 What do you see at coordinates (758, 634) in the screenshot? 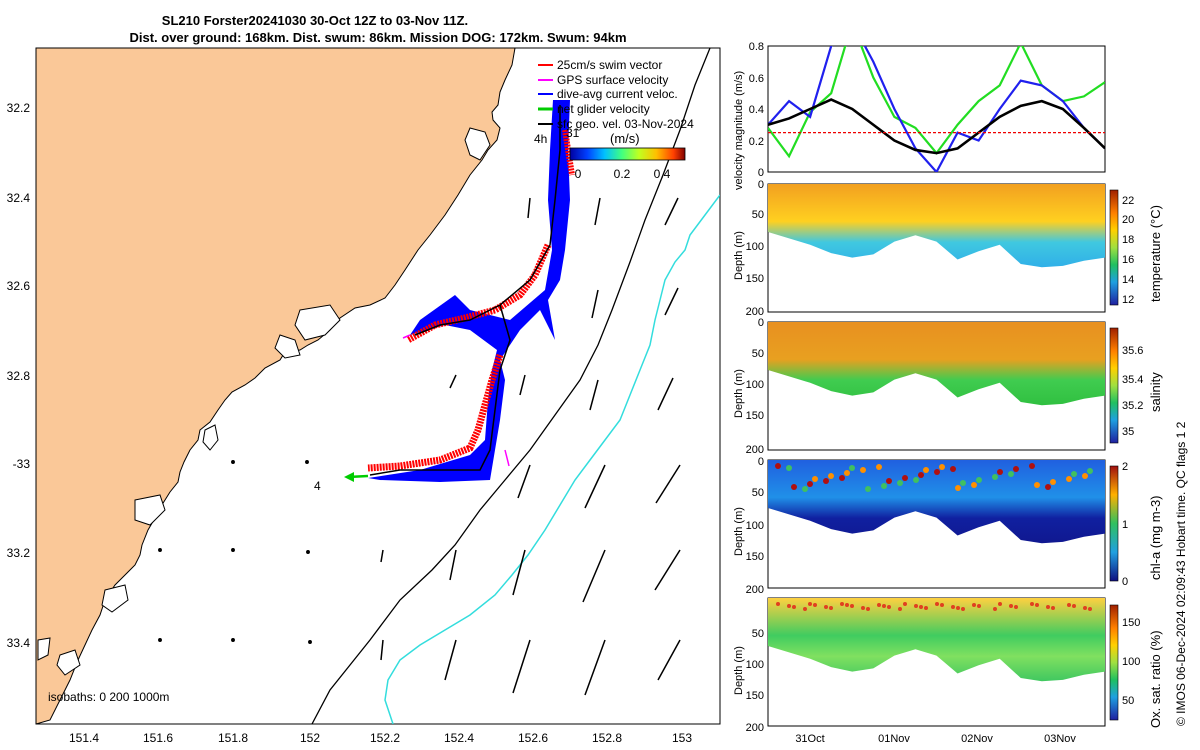
I see `ox-ytick: 50` at bounding box center [758, 634].